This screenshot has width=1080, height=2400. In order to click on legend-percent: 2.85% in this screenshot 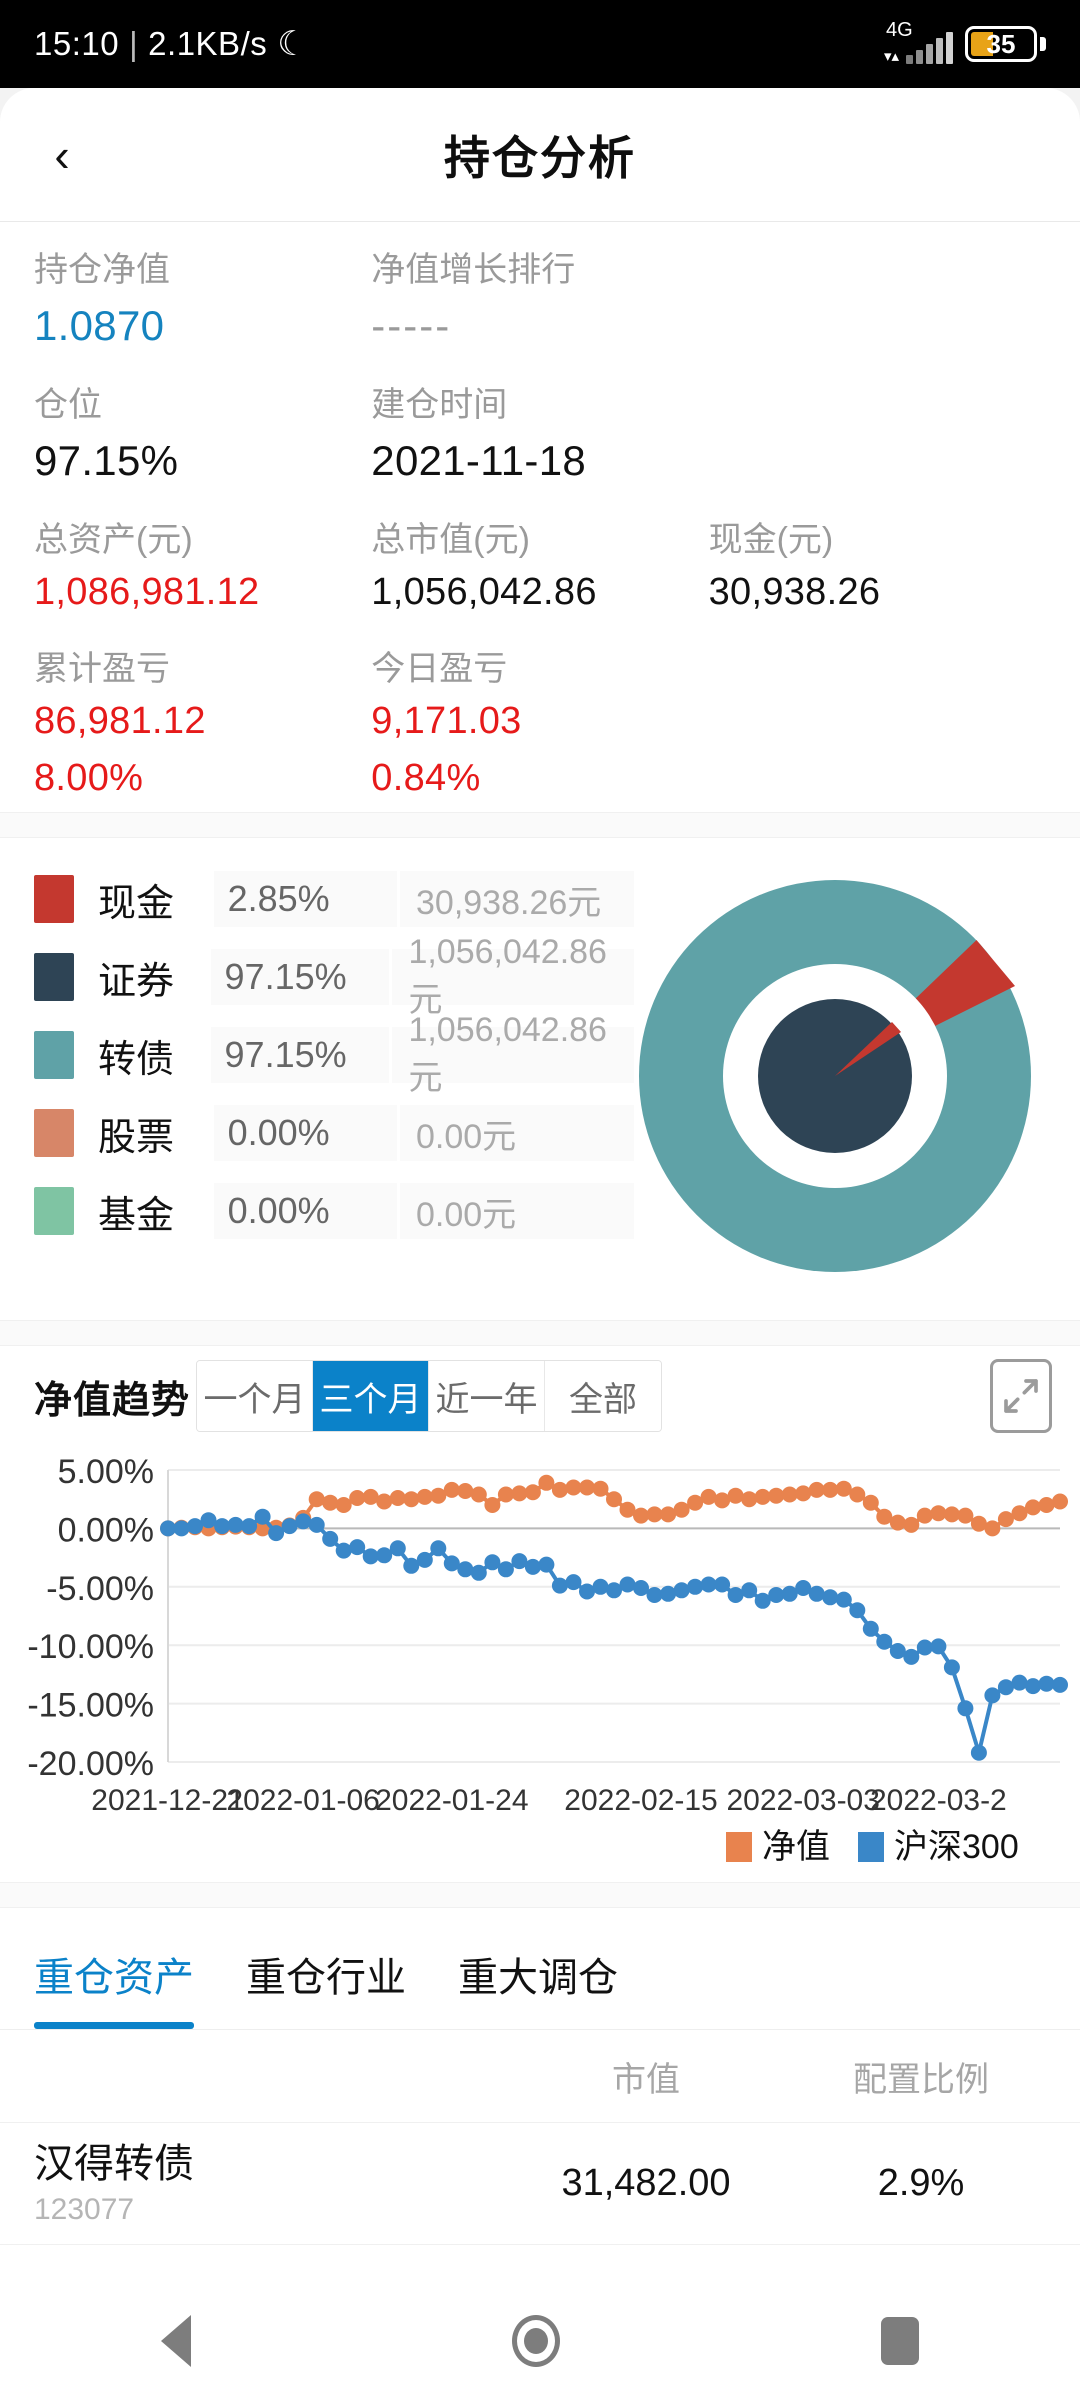, I will do `click(305, 899)`.